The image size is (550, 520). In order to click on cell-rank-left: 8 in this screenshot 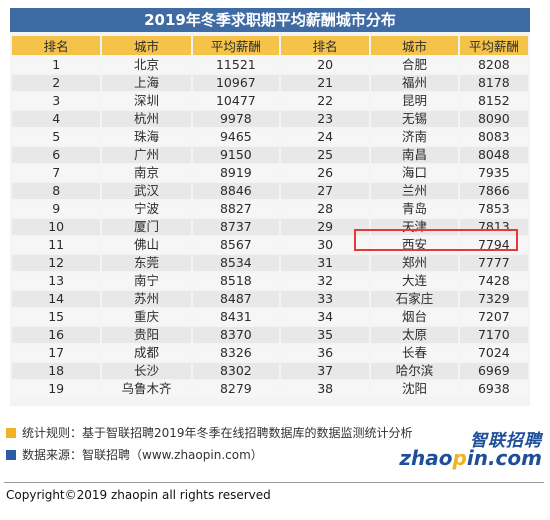, I will do `click(56, 191)`.